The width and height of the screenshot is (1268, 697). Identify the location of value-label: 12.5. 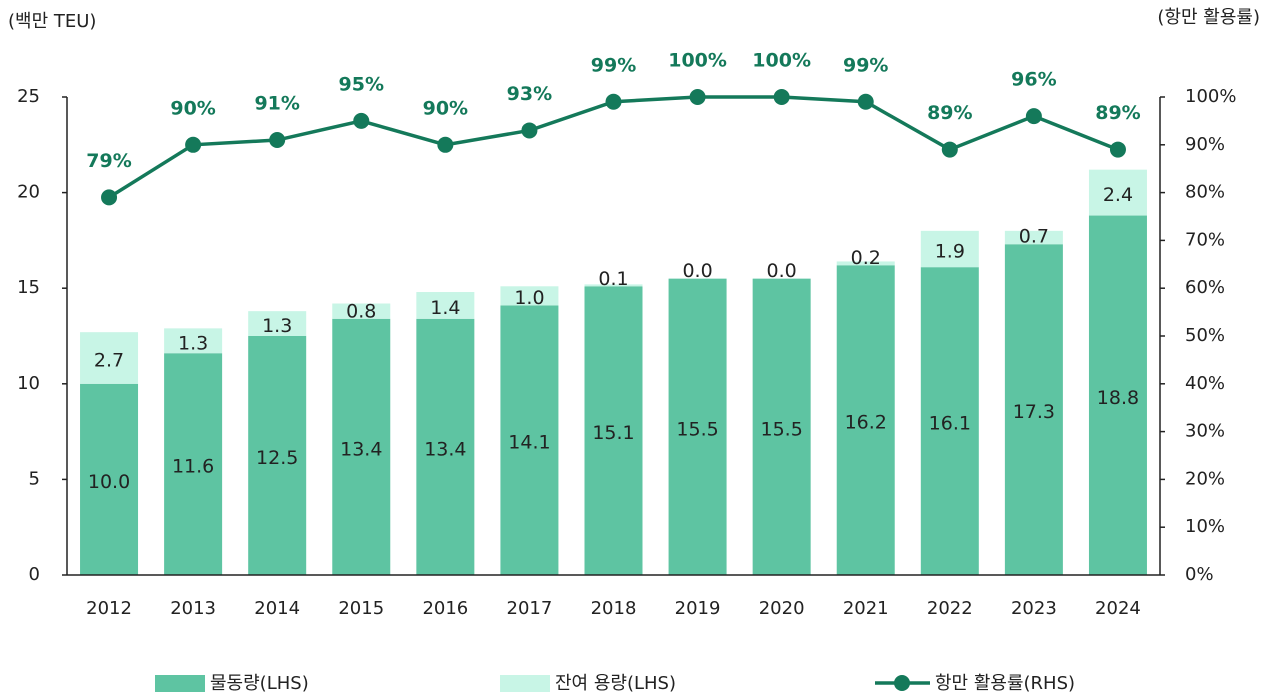
(277, 458).